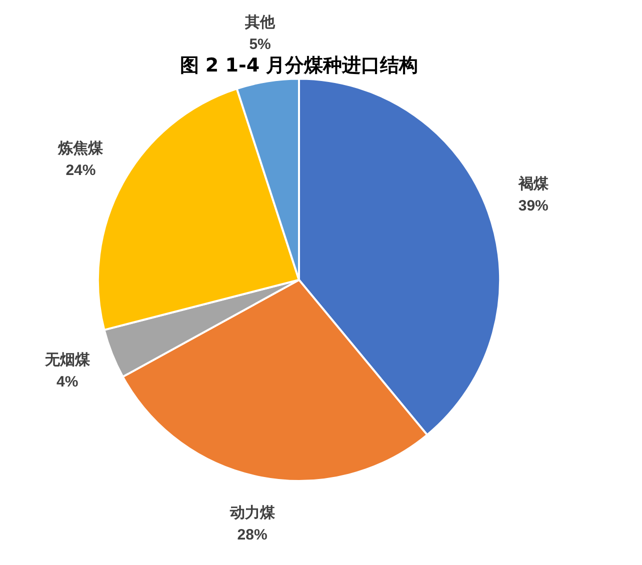  I want to click on data-label: 28%, so click(252, 535).